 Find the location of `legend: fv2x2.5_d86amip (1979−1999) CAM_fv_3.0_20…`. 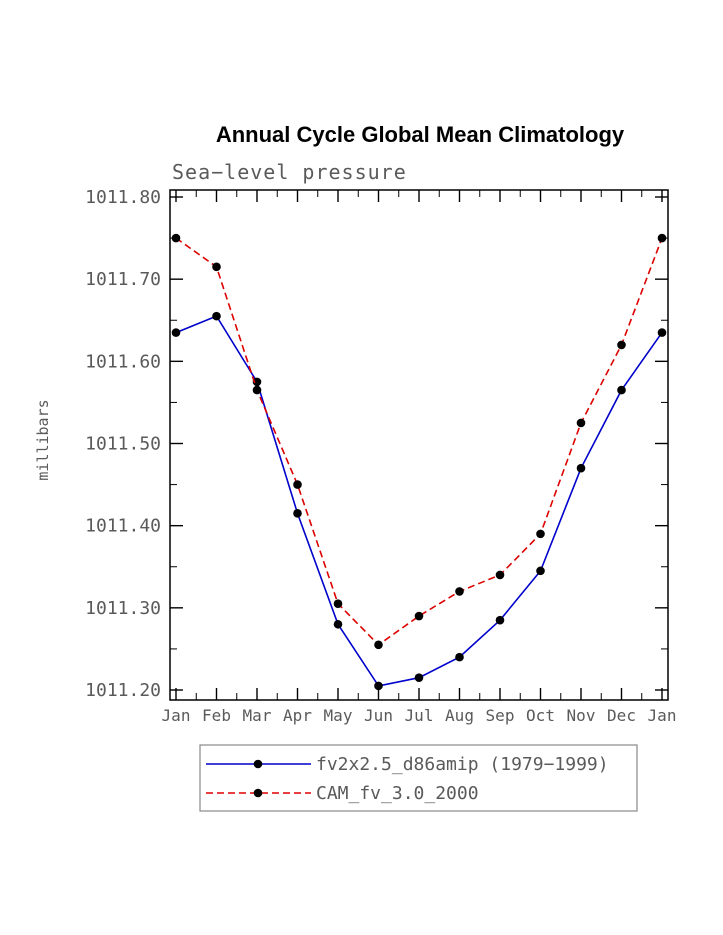

legend: fv2x2.5_d86amip (1979−1999) CAM_fv_3.0_20… is located at coordinates (418, 778).